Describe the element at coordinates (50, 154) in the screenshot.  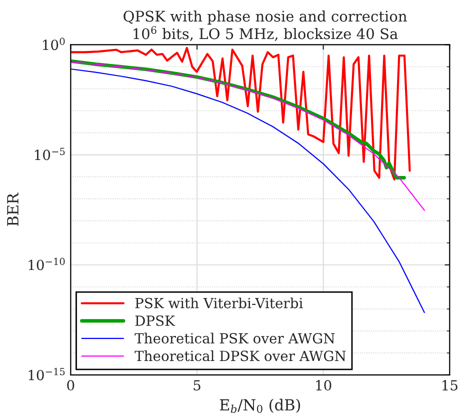
I see `y-tick-label: 10$^{−5}$` at that location.